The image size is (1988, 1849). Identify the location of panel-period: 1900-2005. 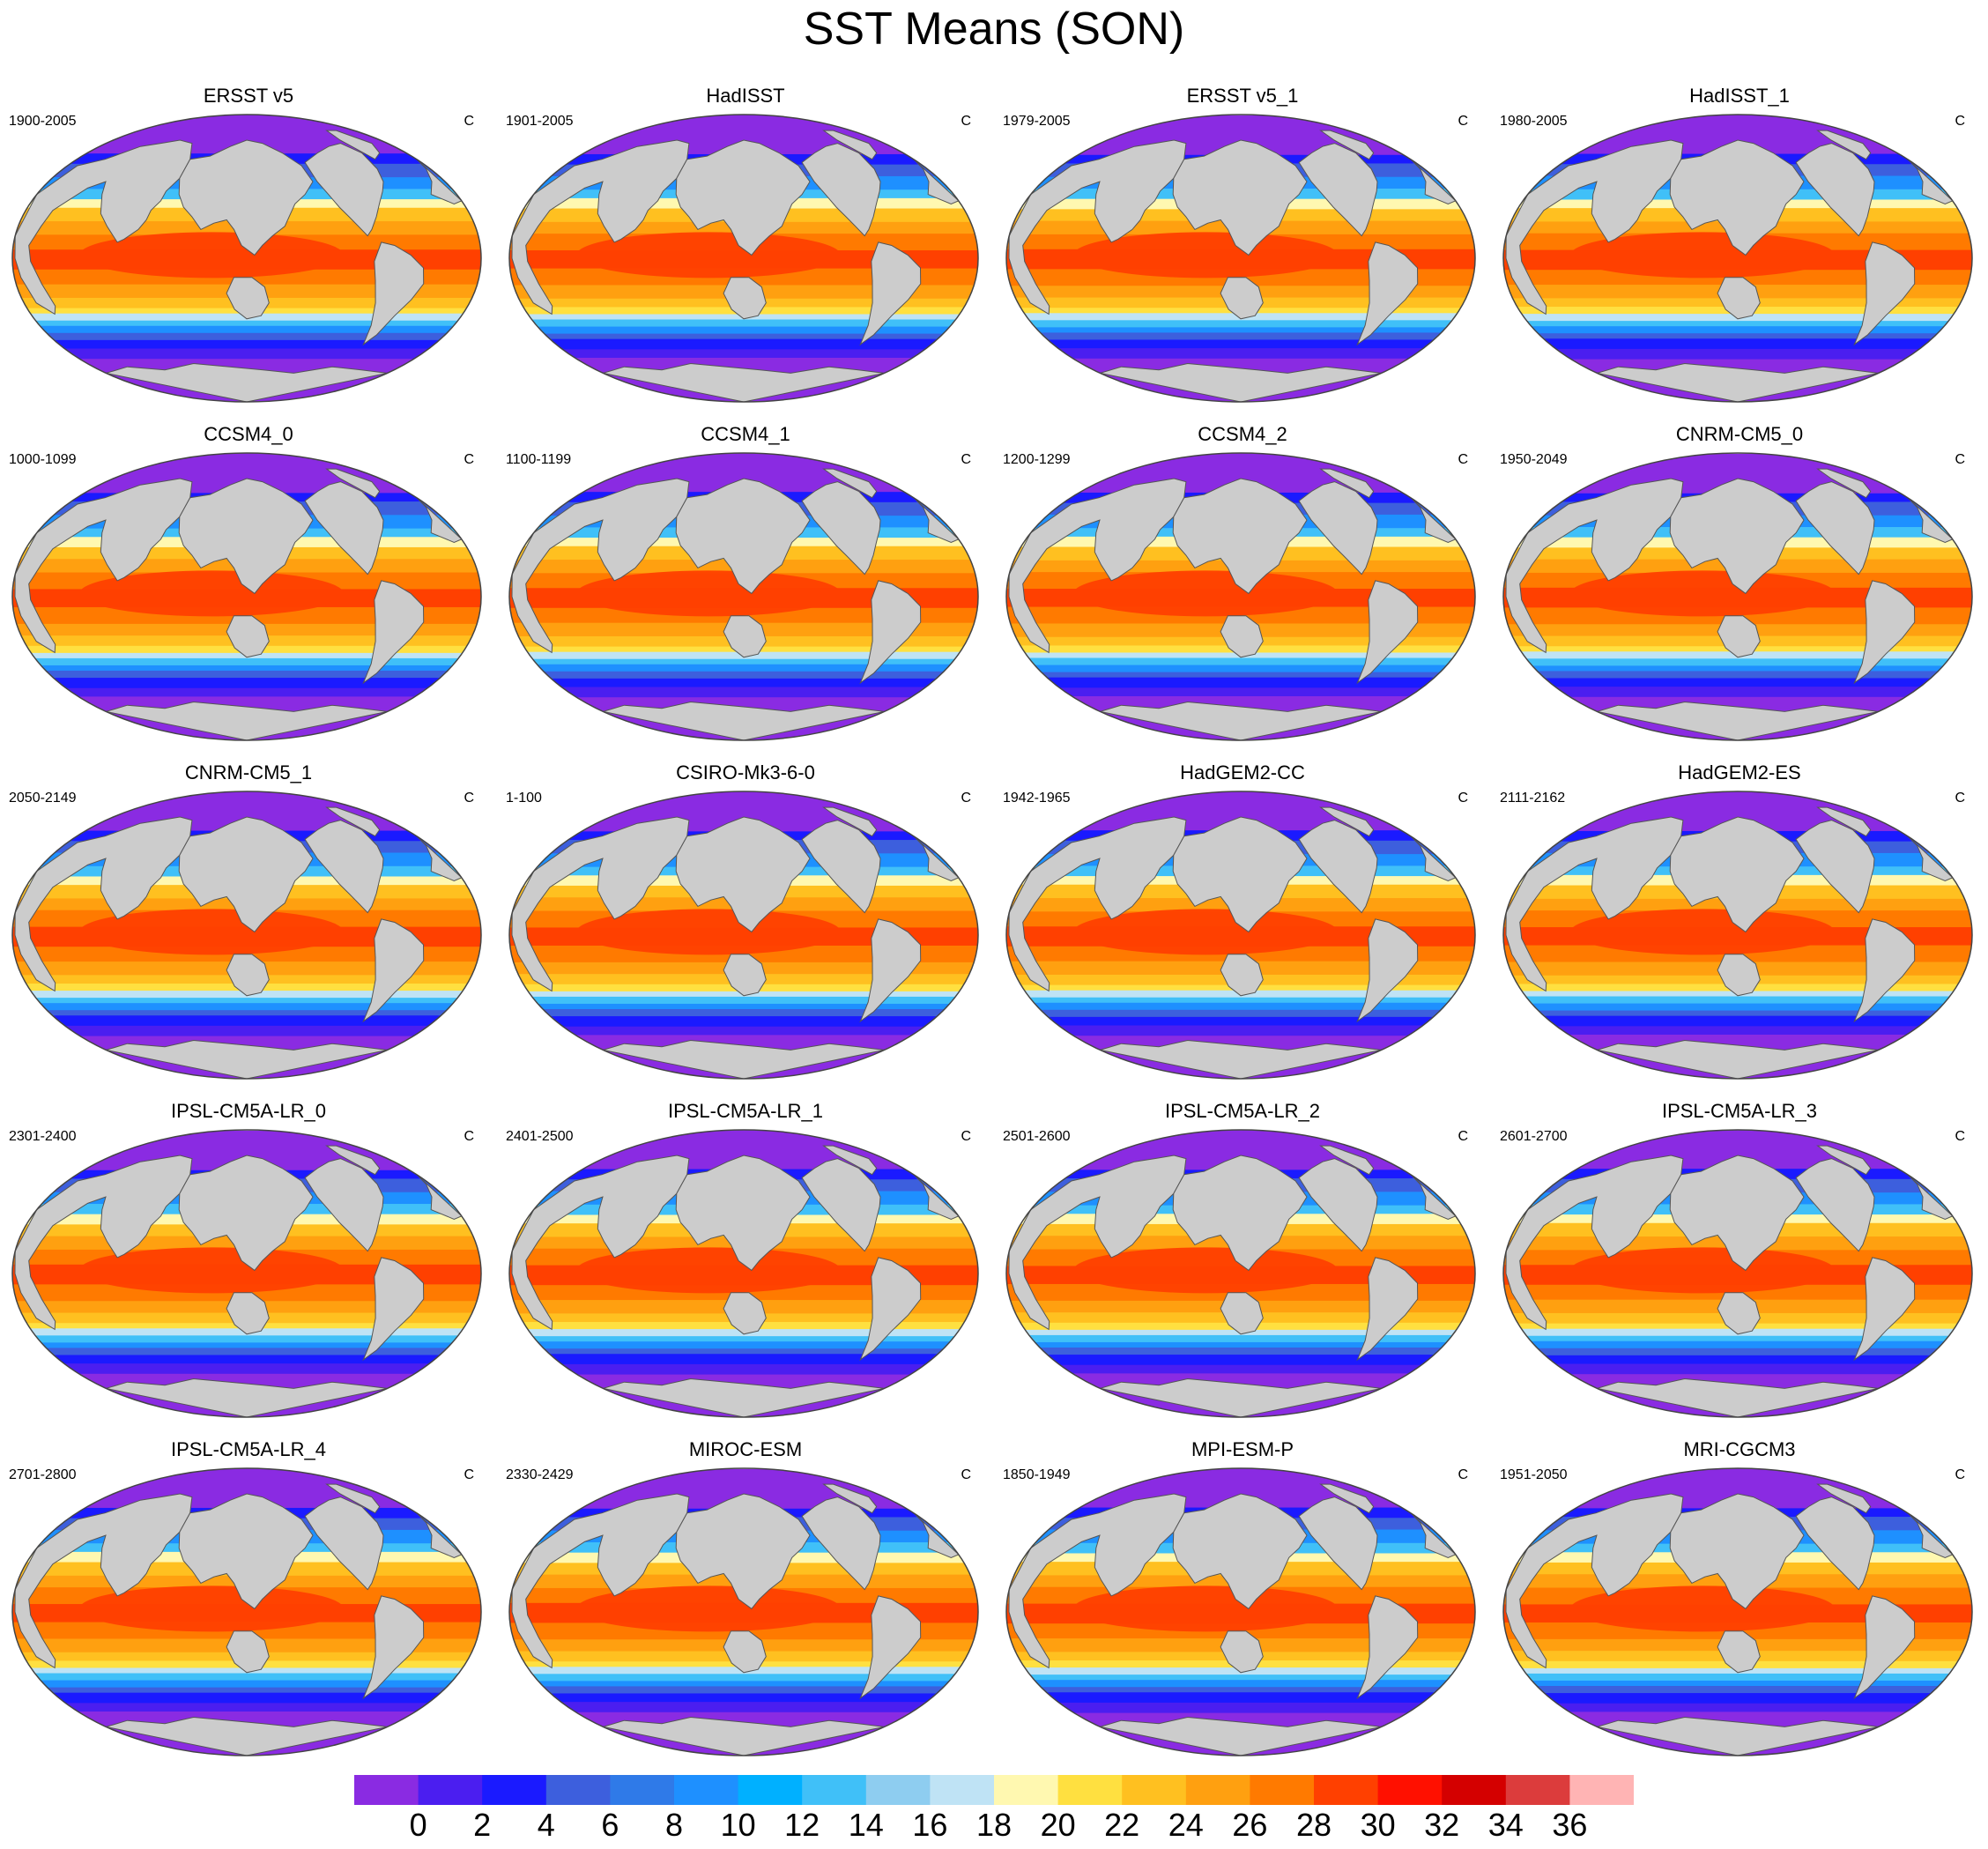
(43, 122).